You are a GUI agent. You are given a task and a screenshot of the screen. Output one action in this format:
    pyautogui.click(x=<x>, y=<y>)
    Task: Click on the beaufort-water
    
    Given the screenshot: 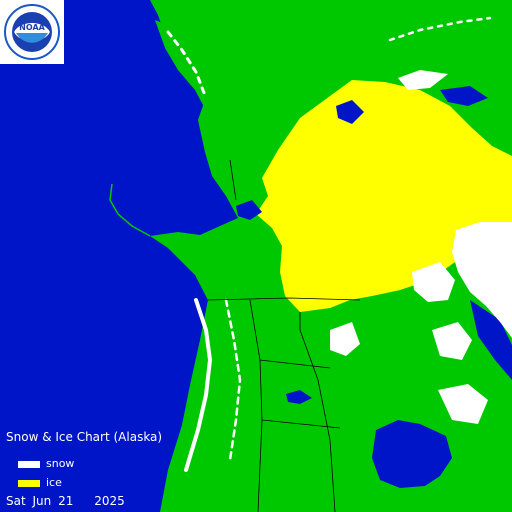 What is the action you would take?
    pyautogui.click(x=491, y=340)
    